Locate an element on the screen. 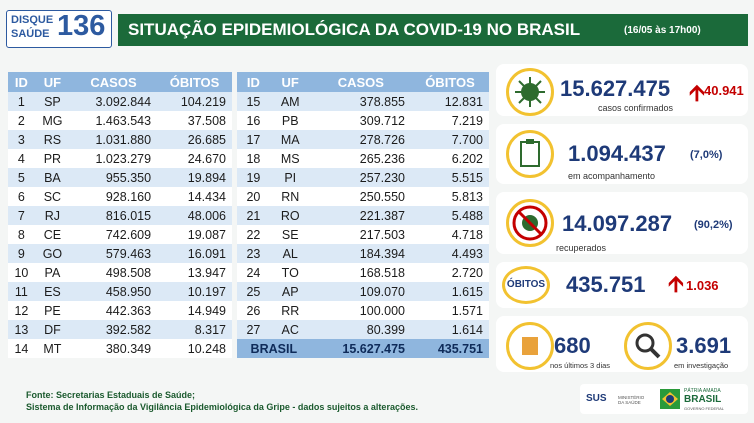 The image size is (754, 423). cell: 3.092.844 is located at coordinates (114, 101).